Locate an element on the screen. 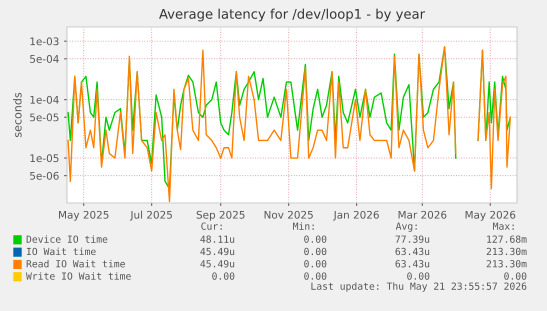  x-tick-label: Jul 2025 is located at coordinates (151, 215).